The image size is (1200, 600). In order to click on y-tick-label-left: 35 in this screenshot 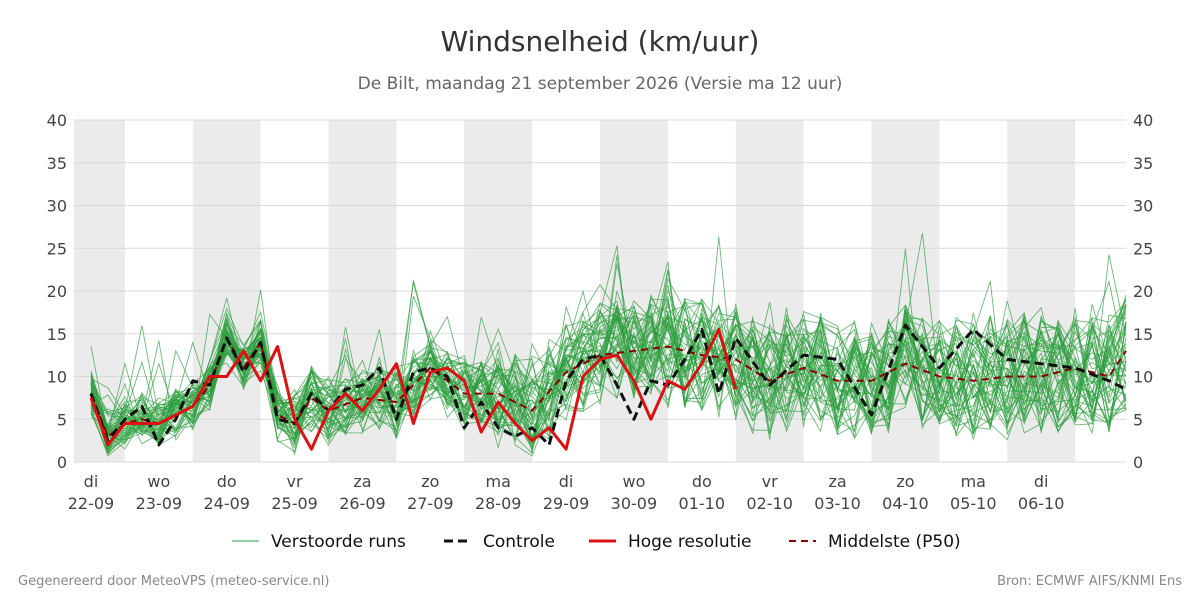, I will do `click(57, 163)`.